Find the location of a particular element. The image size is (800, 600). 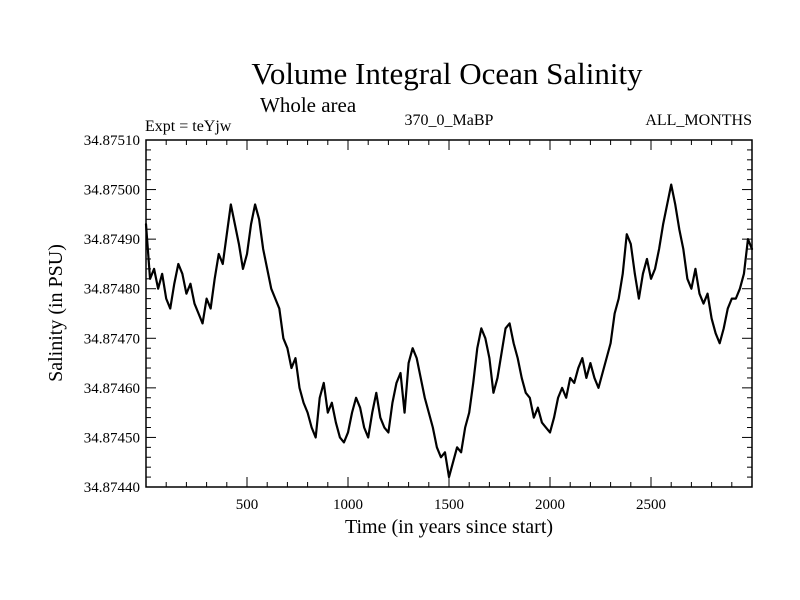

y-tick-label: 34.87490 is located at coordinates (112, 240).